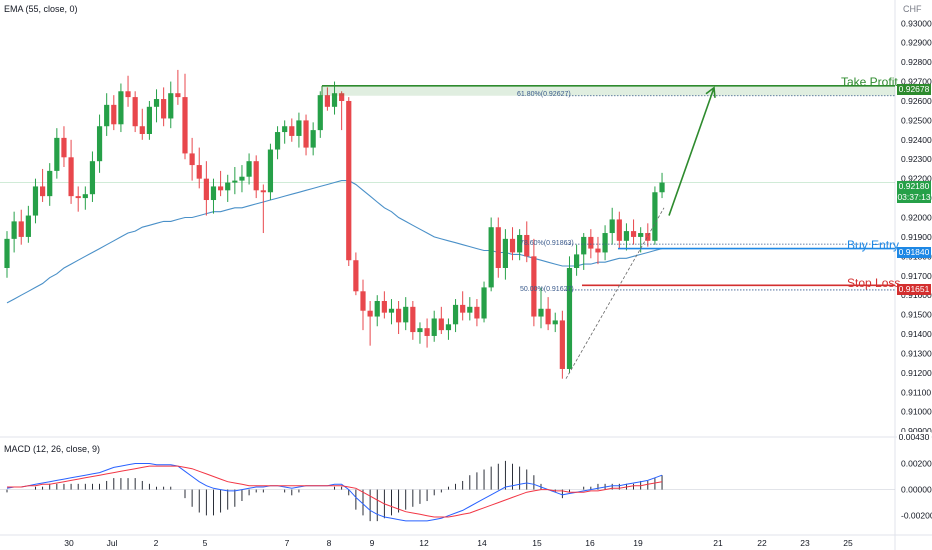 This screenshot has height=550, width=932. What do you see at coordinates (916, 489) in the screenshot?
I see `macd-axis: 0.00200 0.00000 -0.00200` at bounding box center [916, 489].